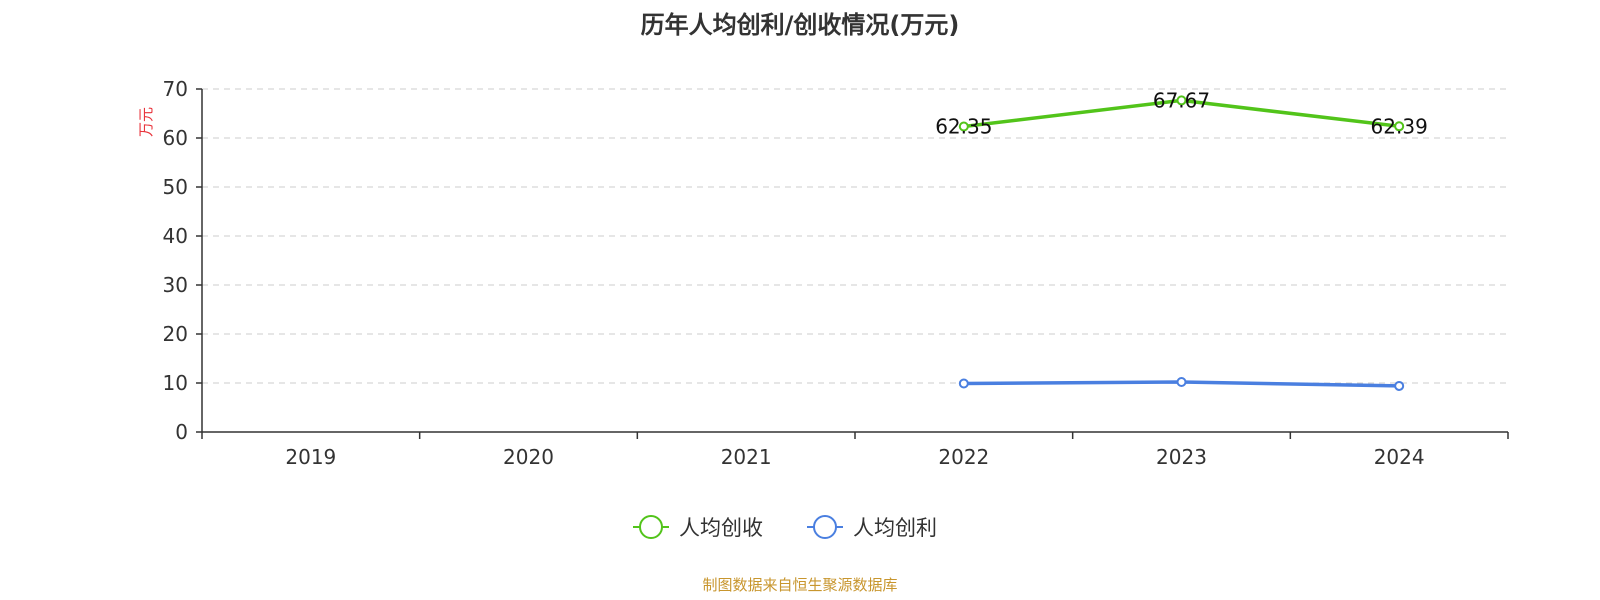 The image size is (1600, 600). I want to click on data-label: 62.39, so click(1399, 126).